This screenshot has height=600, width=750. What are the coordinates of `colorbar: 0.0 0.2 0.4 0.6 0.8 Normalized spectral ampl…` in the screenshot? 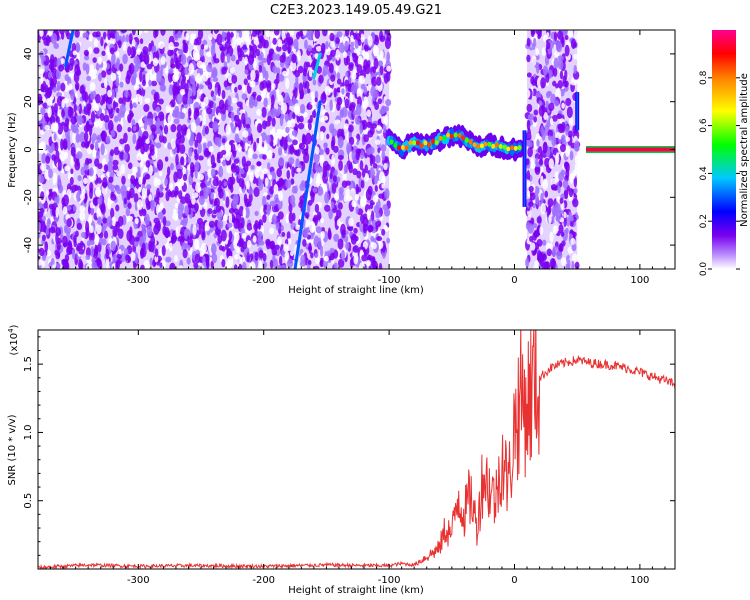 It's located at (724, 153).